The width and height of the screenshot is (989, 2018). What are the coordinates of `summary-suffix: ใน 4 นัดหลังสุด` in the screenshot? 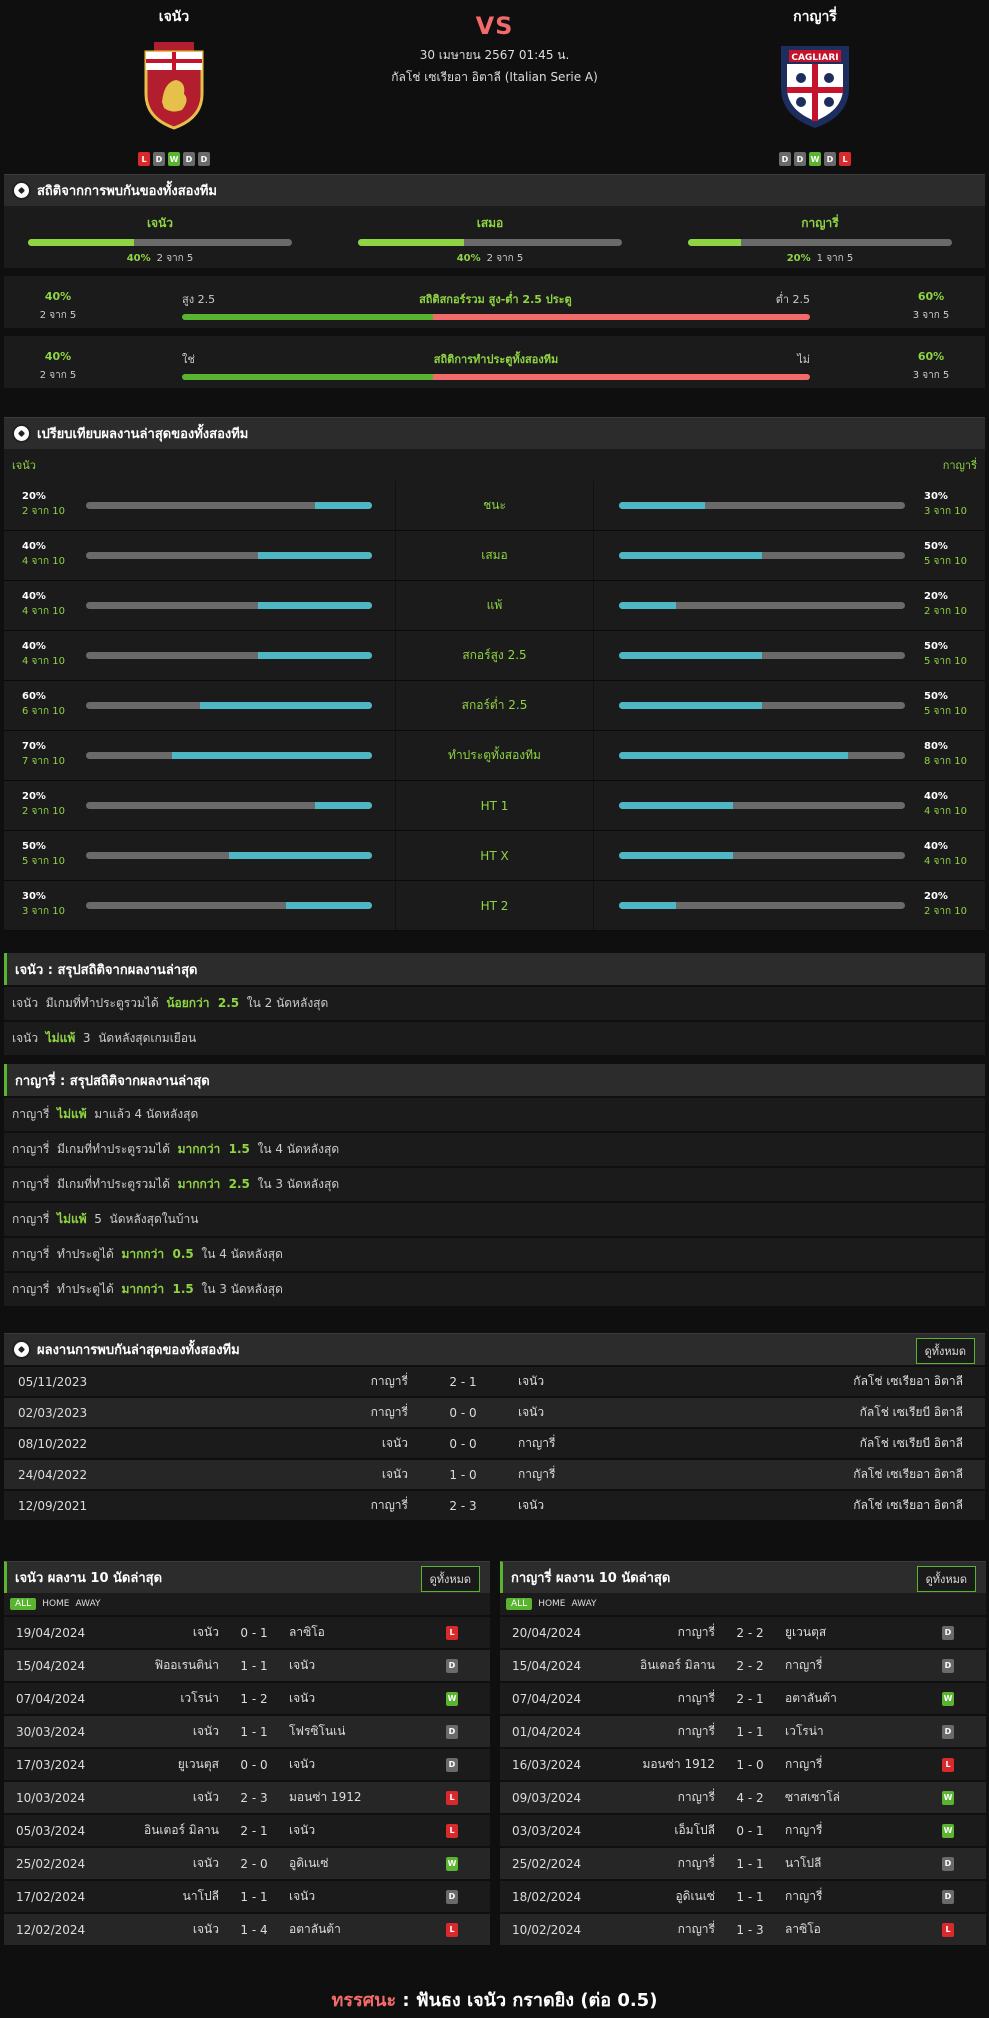 It's located at (294, 1149).